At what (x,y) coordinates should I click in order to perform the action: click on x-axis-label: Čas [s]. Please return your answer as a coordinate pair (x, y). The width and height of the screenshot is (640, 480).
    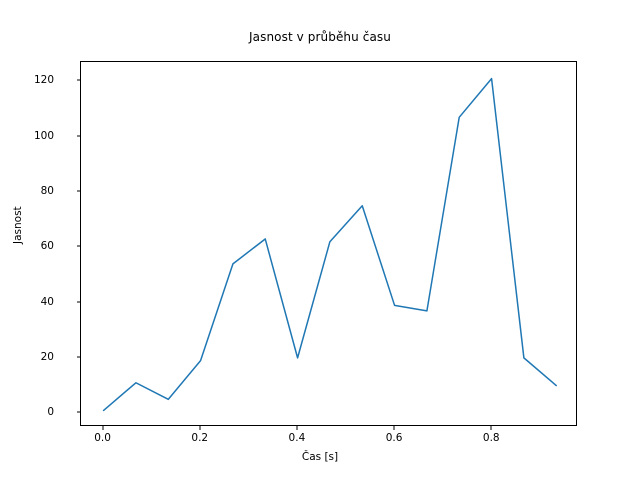
    Looking at the image, I should click on (320, 457).